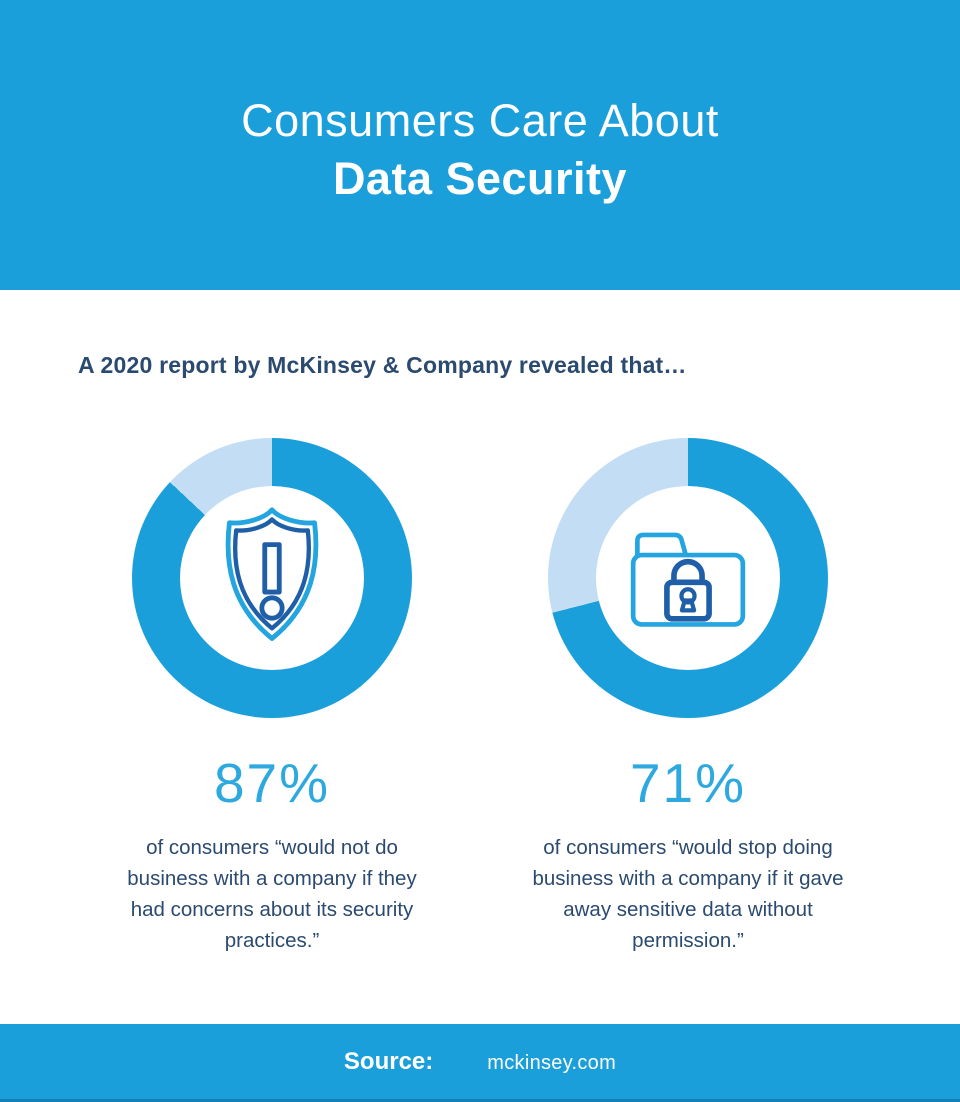 This screenshot has width=960, height=1102. What do you see at coordinates (688, 783) in the screenshot?
I see `percent-value-71: 71%` at bounding box center [688, 783].